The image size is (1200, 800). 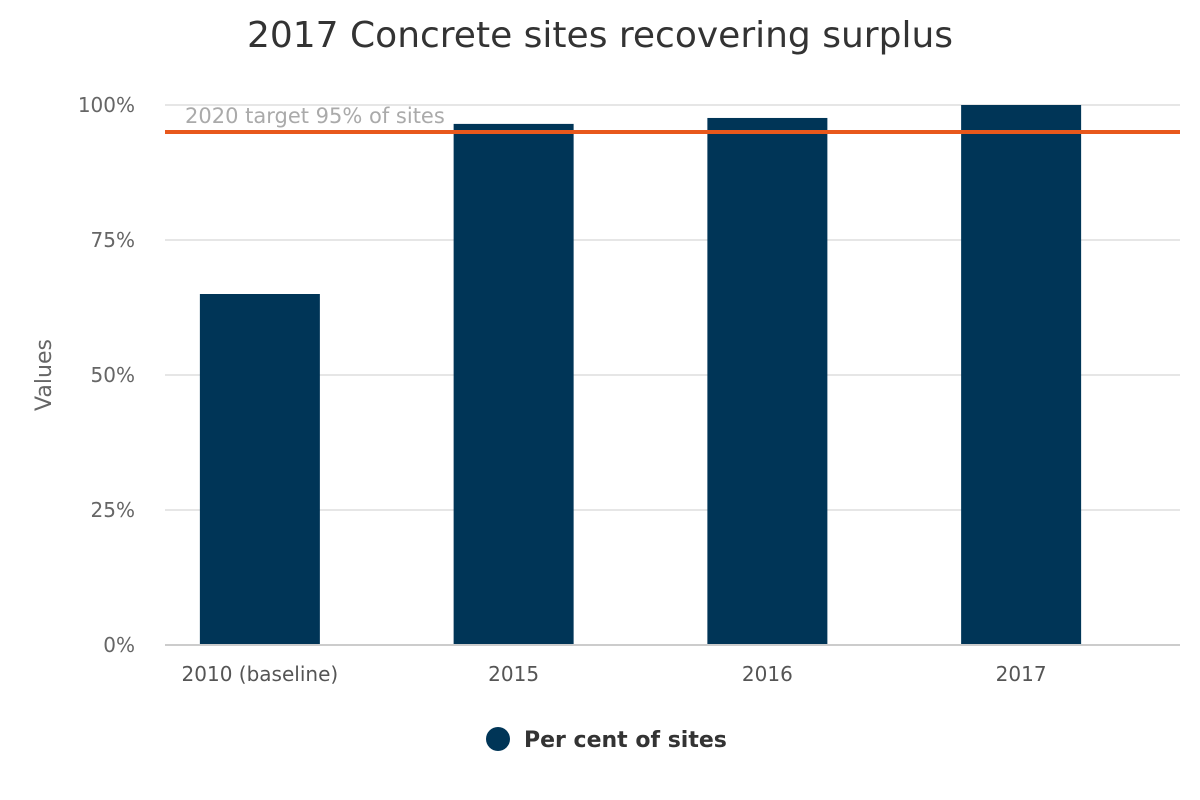 I want to click on x-tick-label: 2017, so click(x=1021, y=674).